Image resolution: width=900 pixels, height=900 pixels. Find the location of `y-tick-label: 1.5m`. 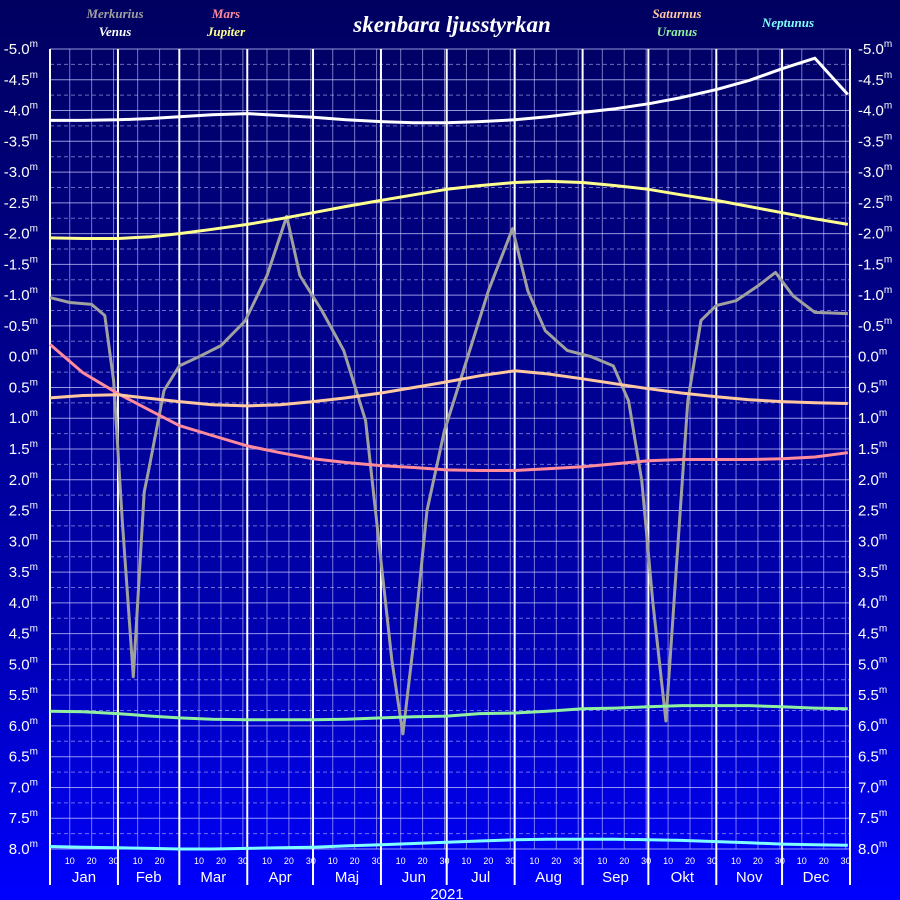

y-tick-label: 1.5m is located at coordinates (23, 448).